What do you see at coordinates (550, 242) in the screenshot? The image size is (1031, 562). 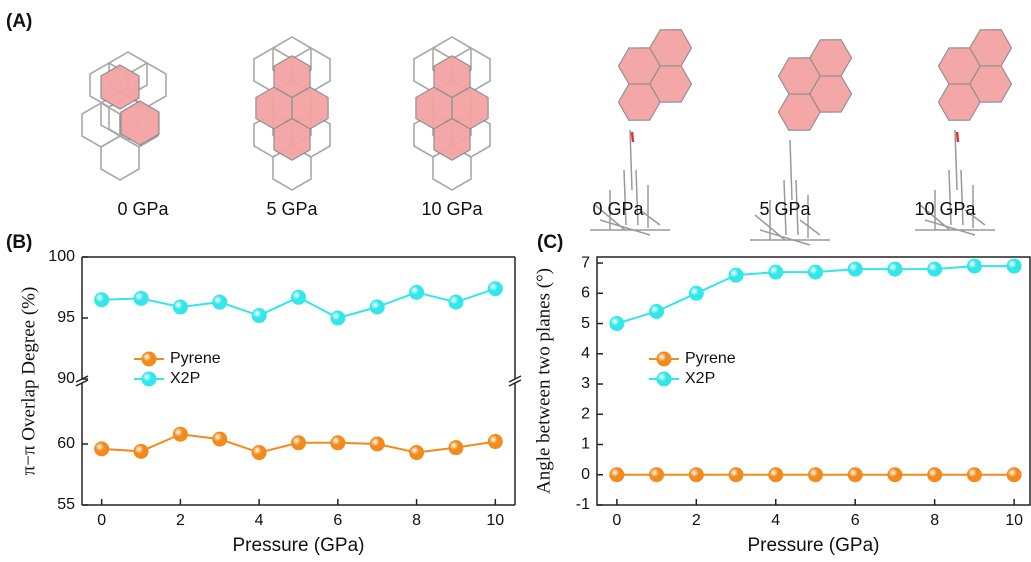 I see `panel-label: (C)` at bounding box center [550, 242].